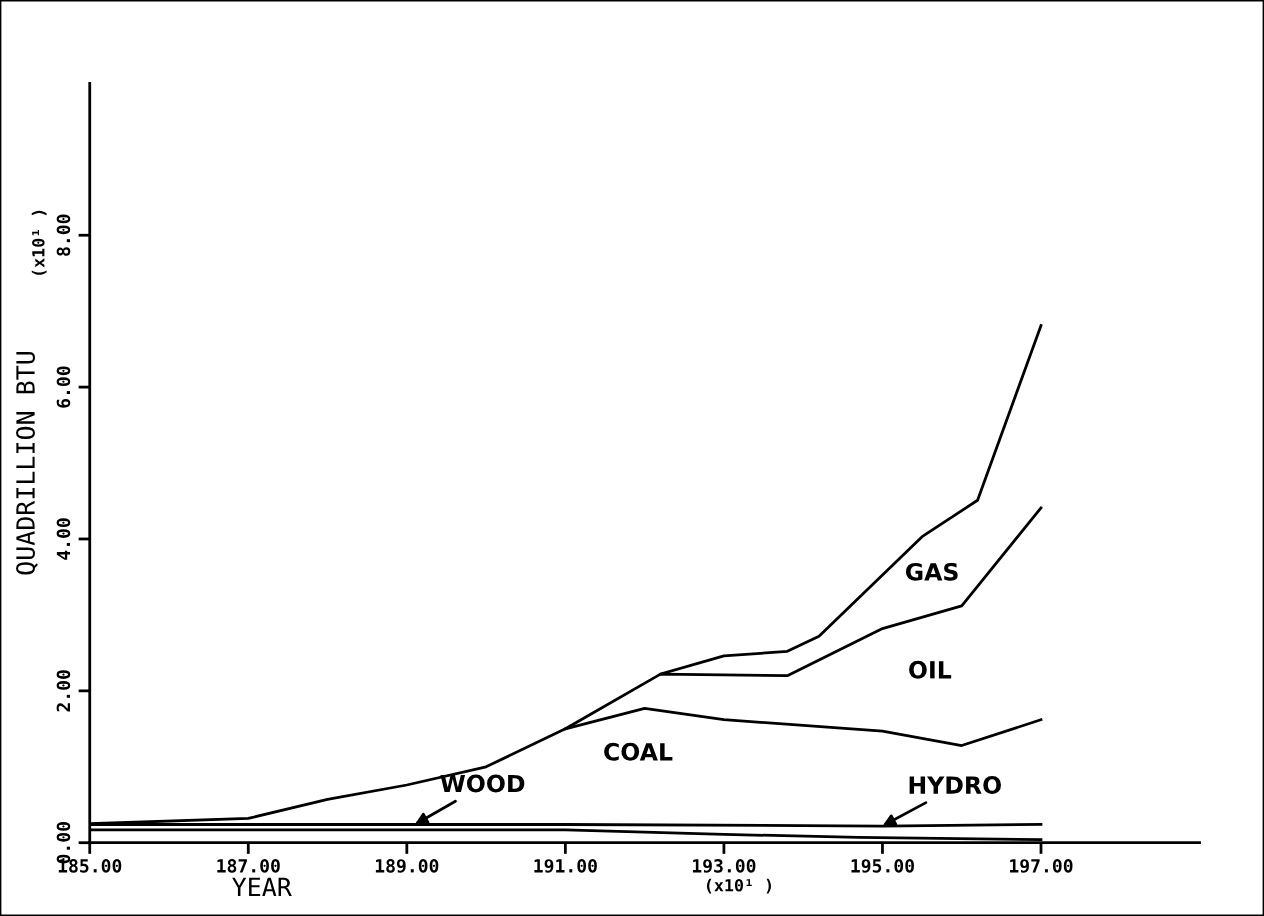  I want to click on annotation: WOOD, so click(482, 783).